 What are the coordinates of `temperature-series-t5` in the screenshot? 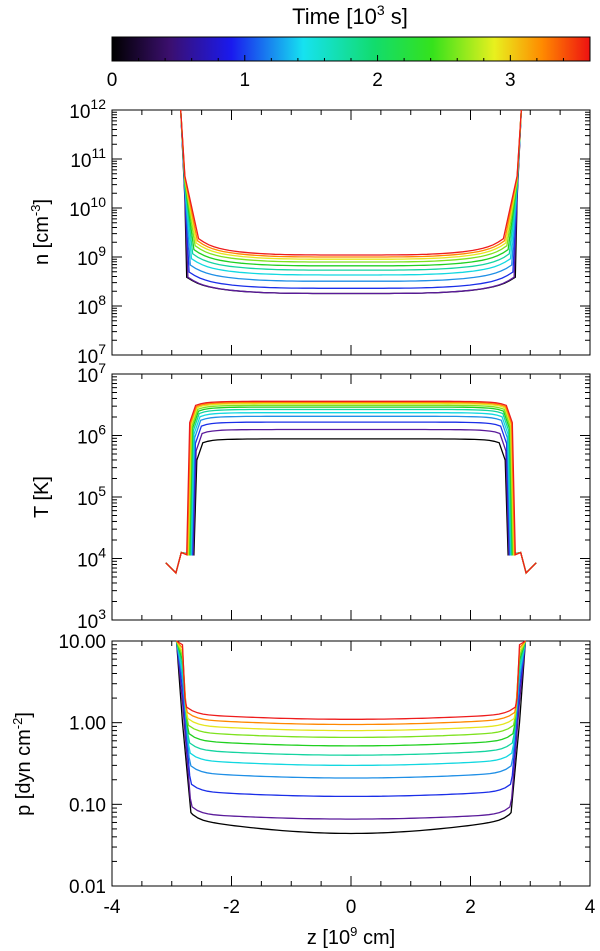 It's located at (351, 491).